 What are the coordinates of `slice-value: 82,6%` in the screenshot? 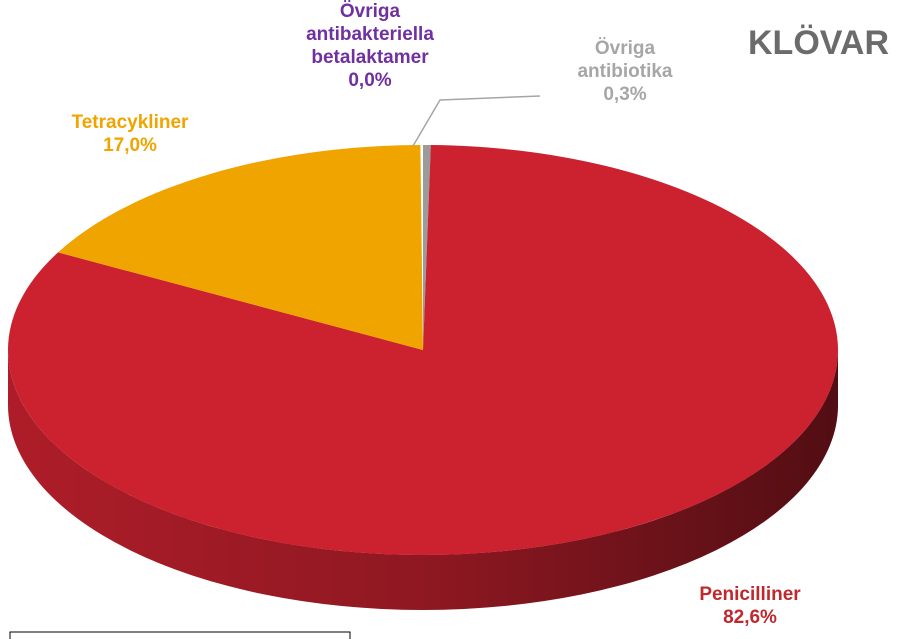 It's located at (750, 617).